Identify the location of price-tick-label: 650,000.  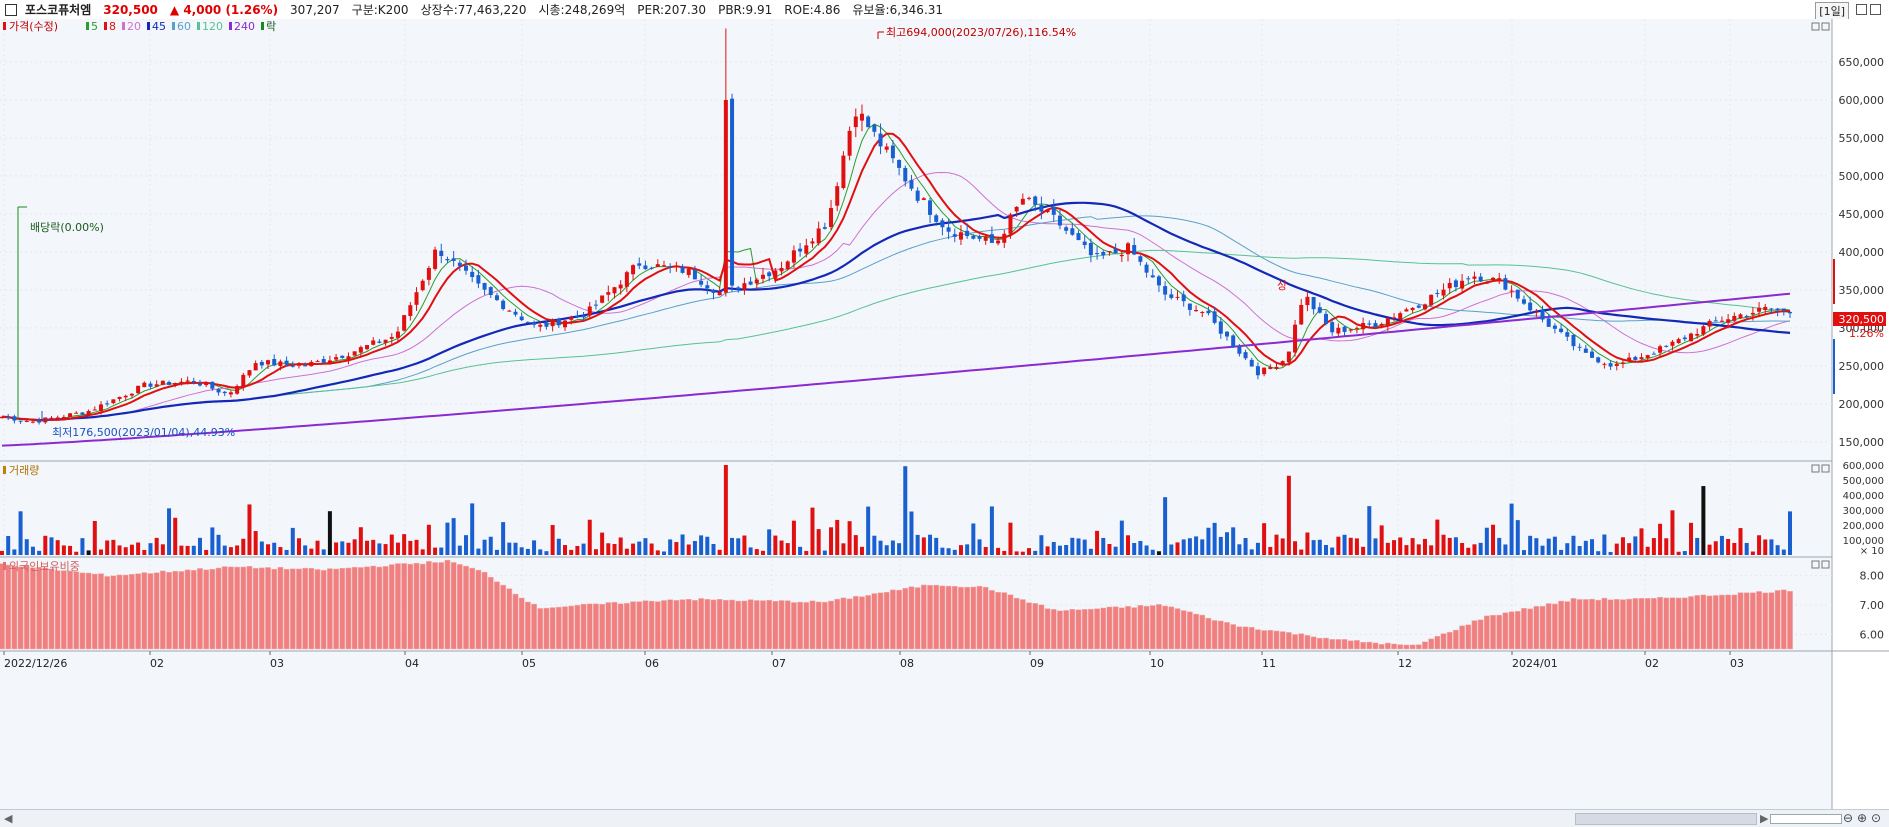
(1862, 62).